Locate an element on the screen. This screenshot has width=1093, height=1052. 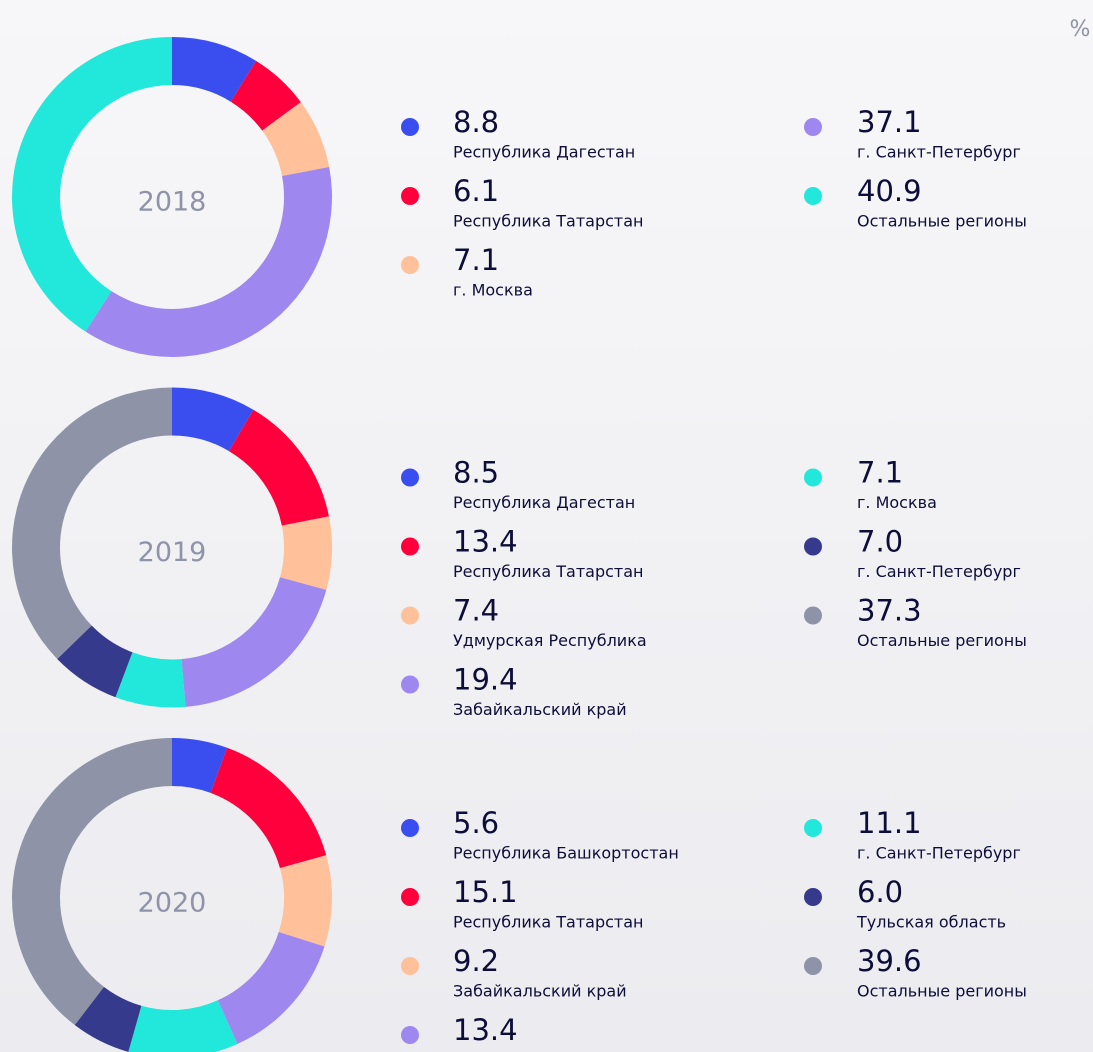
legend-value: 19.4 is located at coordinates (485, 680).